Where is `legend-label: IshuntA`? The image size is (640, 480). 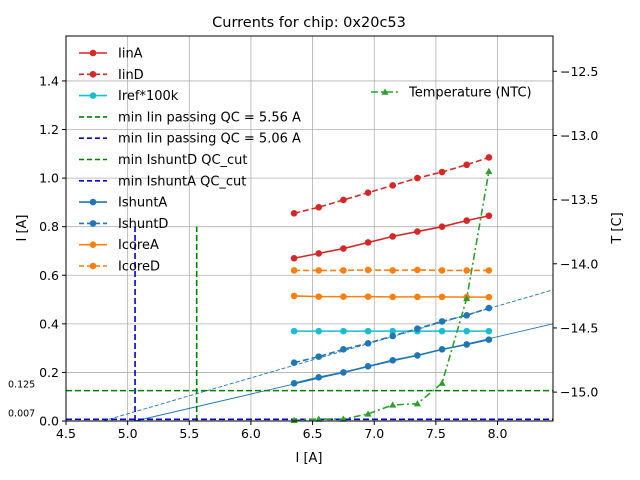 legend-label: IshuntA is located at coordinates (142, 203).